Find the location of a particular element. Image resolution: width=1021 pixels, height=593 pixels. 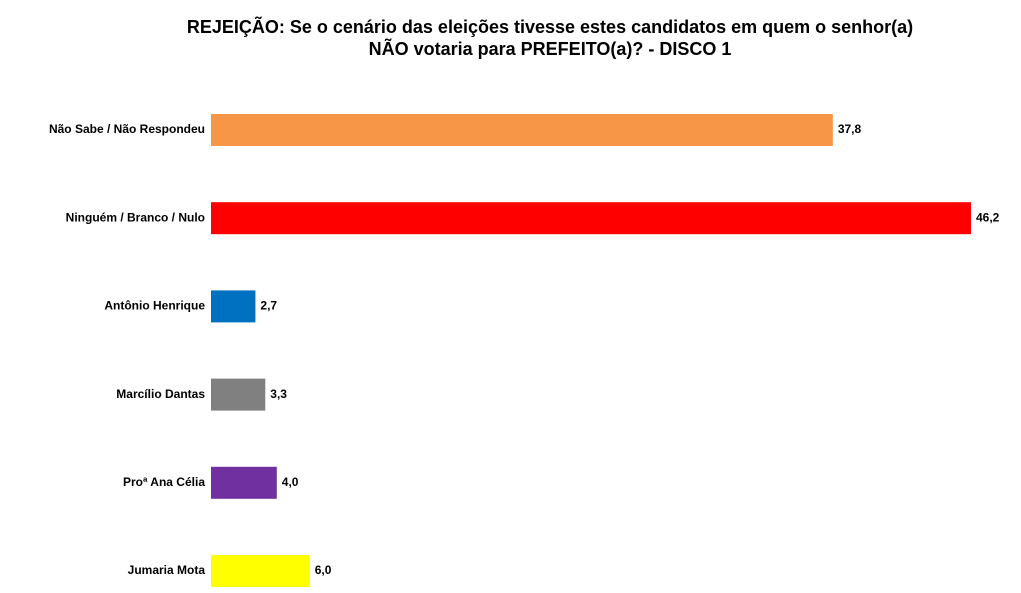

value-label: 3,3 is located at coordinates (278, 394).